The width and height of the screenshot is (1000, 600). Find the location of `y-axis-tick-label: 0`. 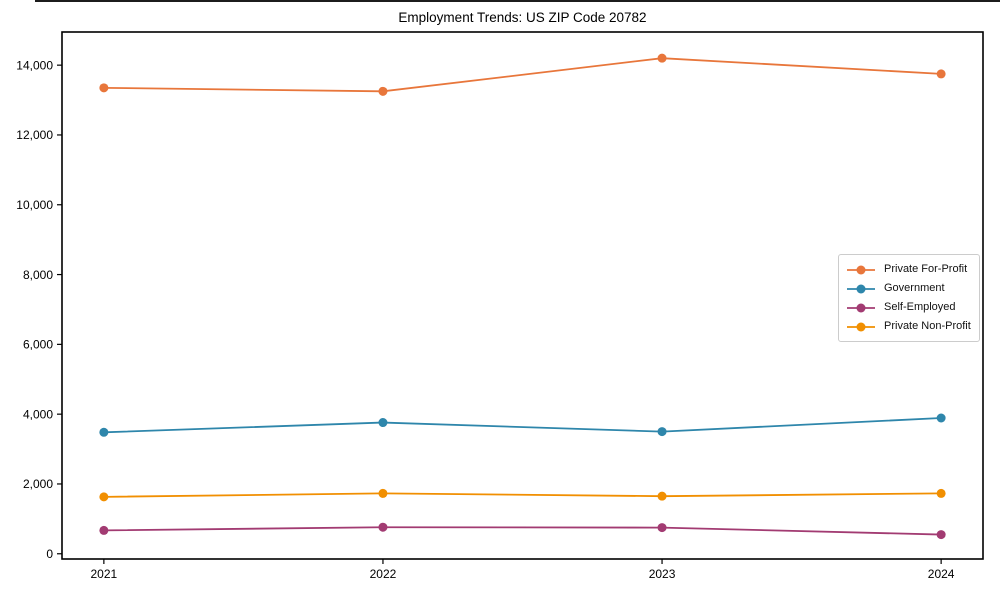

y-axis-tick-label: 0 is located at coordinates (49, 554).